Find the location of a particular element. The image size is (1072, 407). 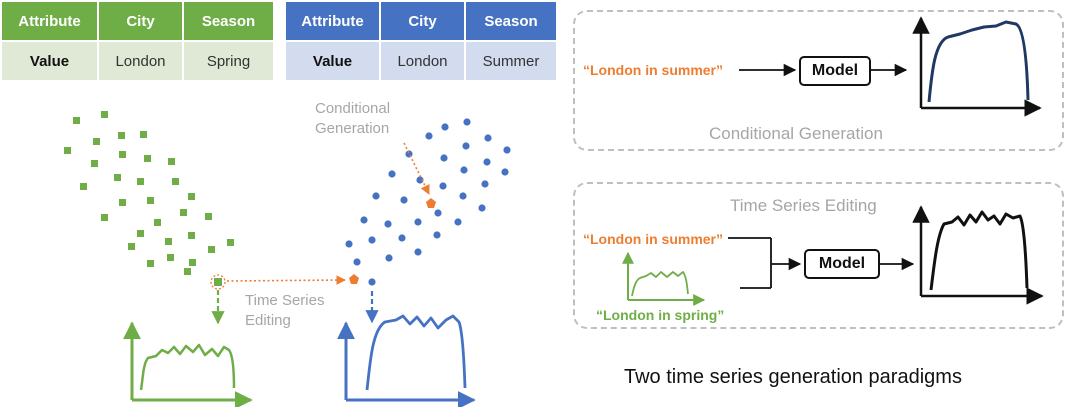

time-series-editing-label: Time Series Editing is located at coordinates (284, 311).